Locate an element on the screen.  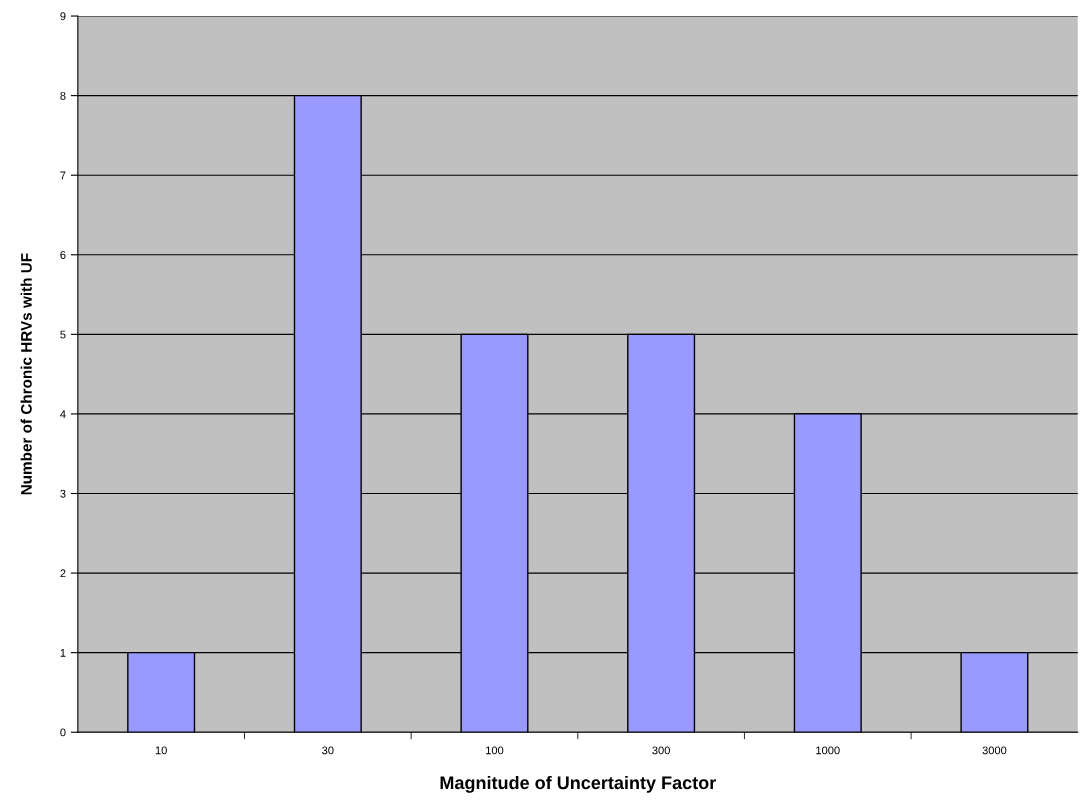
x-tick-label: 100 is located at coordinates (495, 750).